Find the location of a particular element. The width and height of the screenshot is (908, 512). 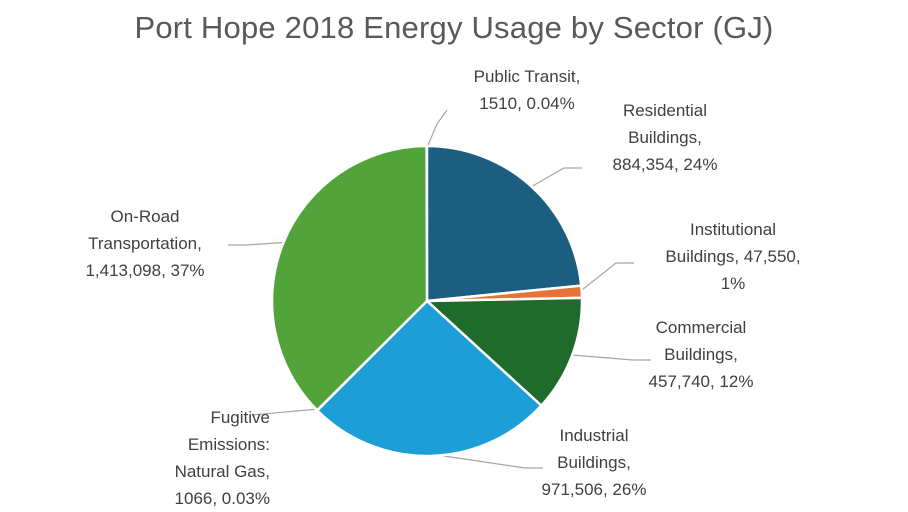

slice-label-commercial: Commercial Buildings, 457,740, 12% is located at coordinates (701, 354).